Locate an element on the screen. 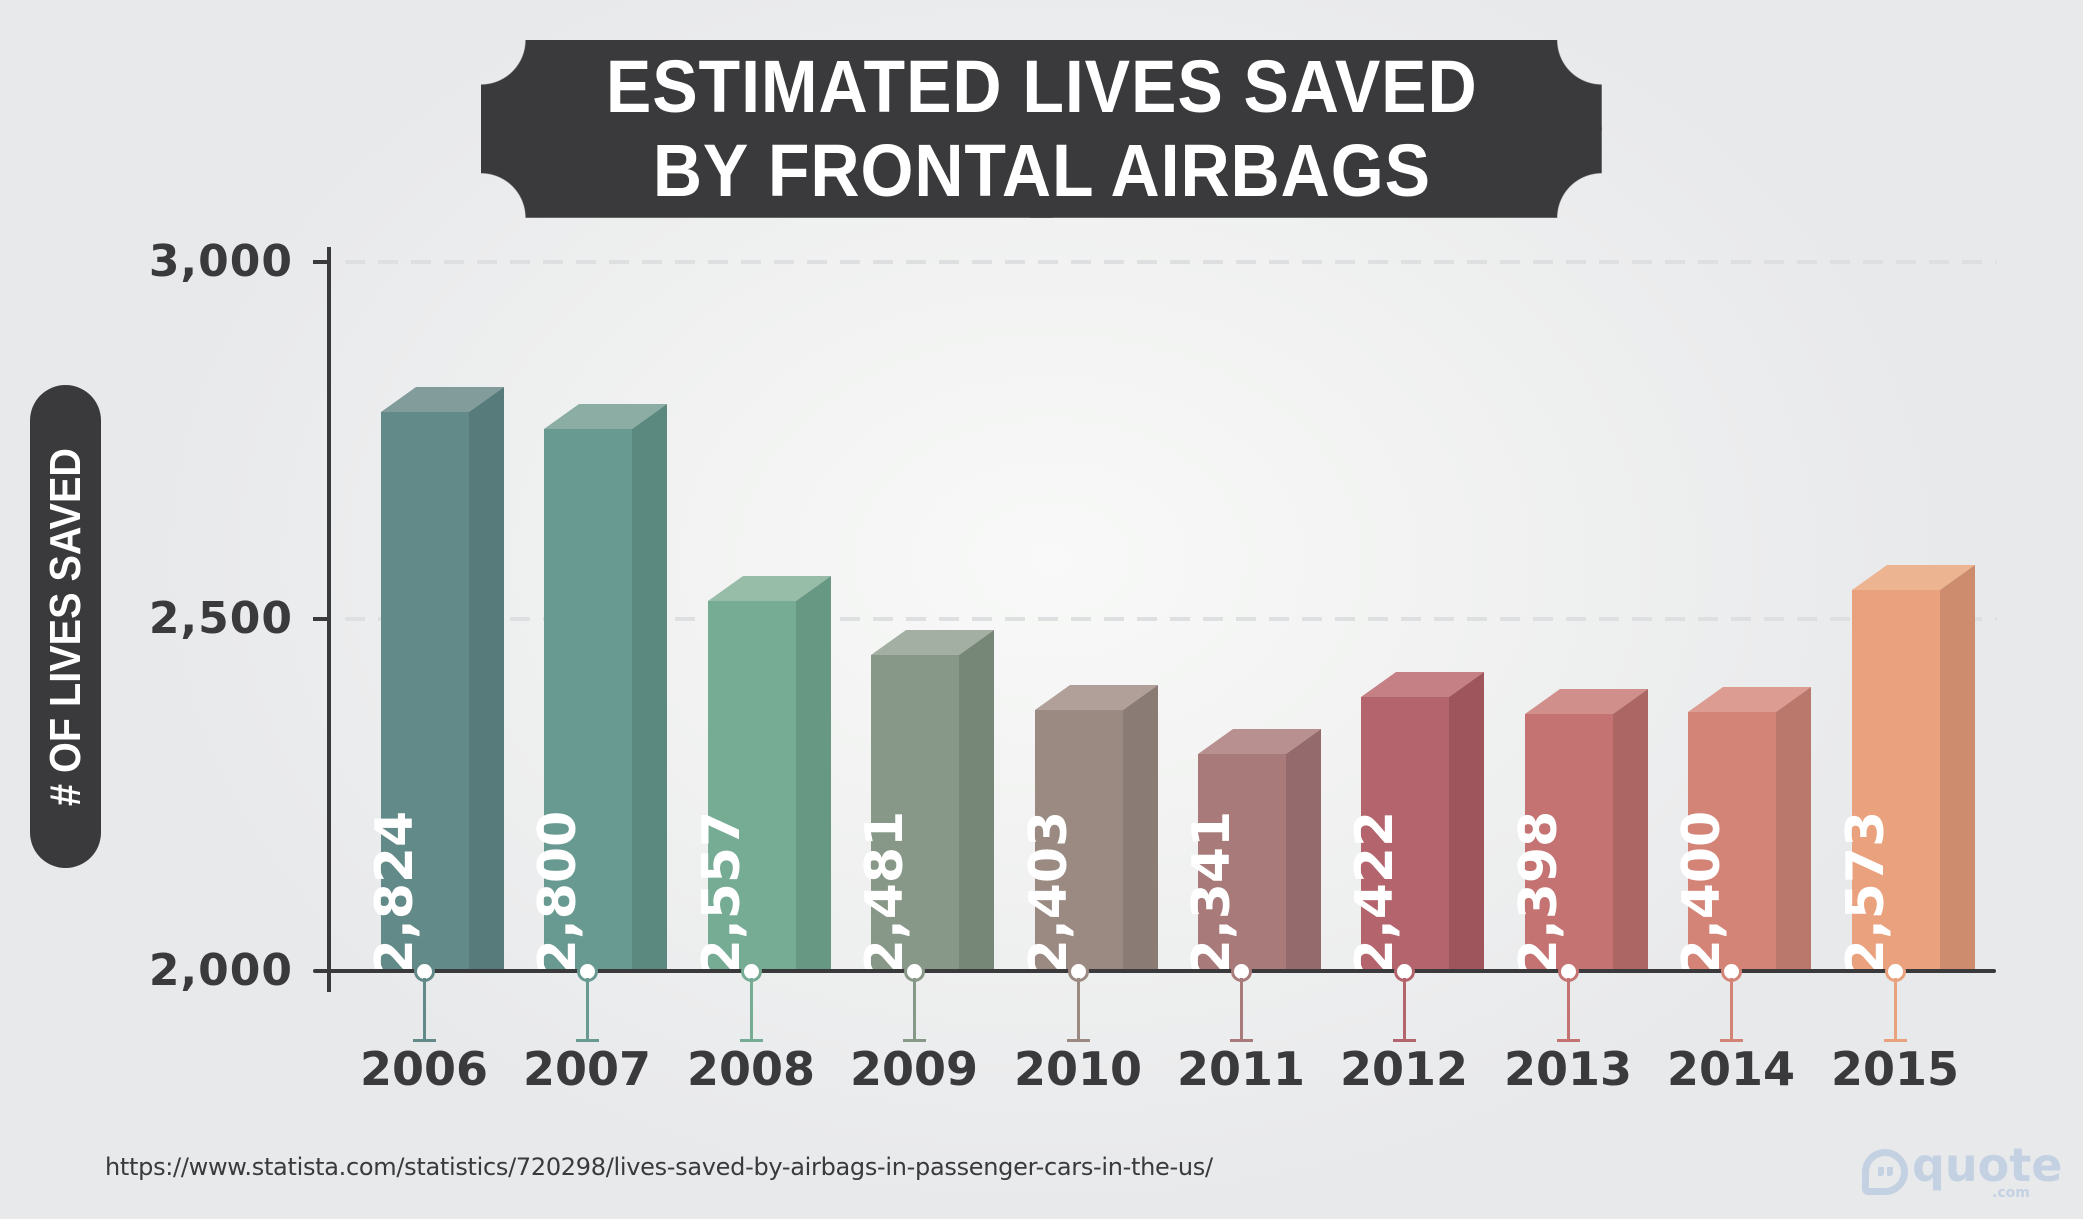  bar-value-label: 2,400 is located at coordinates (1724, 874).